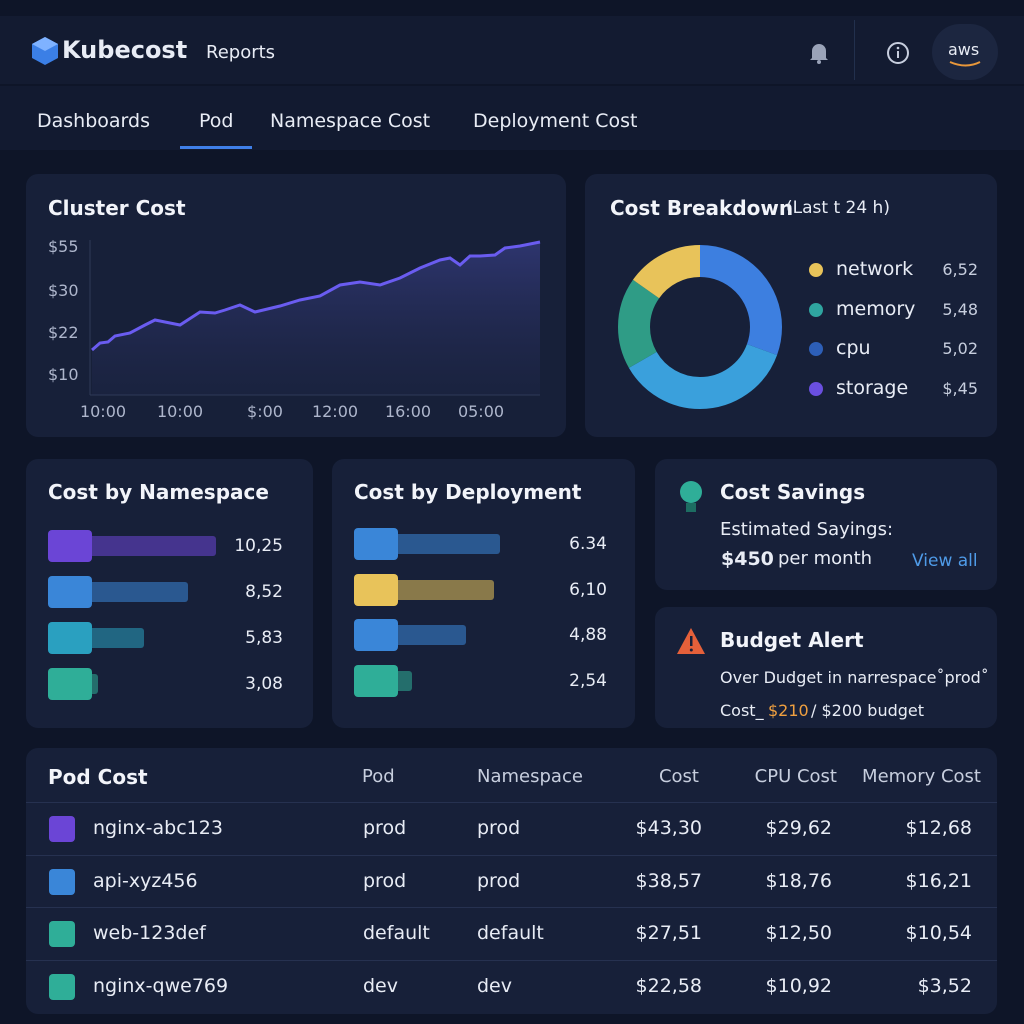  Describe the element at coordinates (335, 411) in the screenshot. I see `x-tick-label: 12:00` at that location.